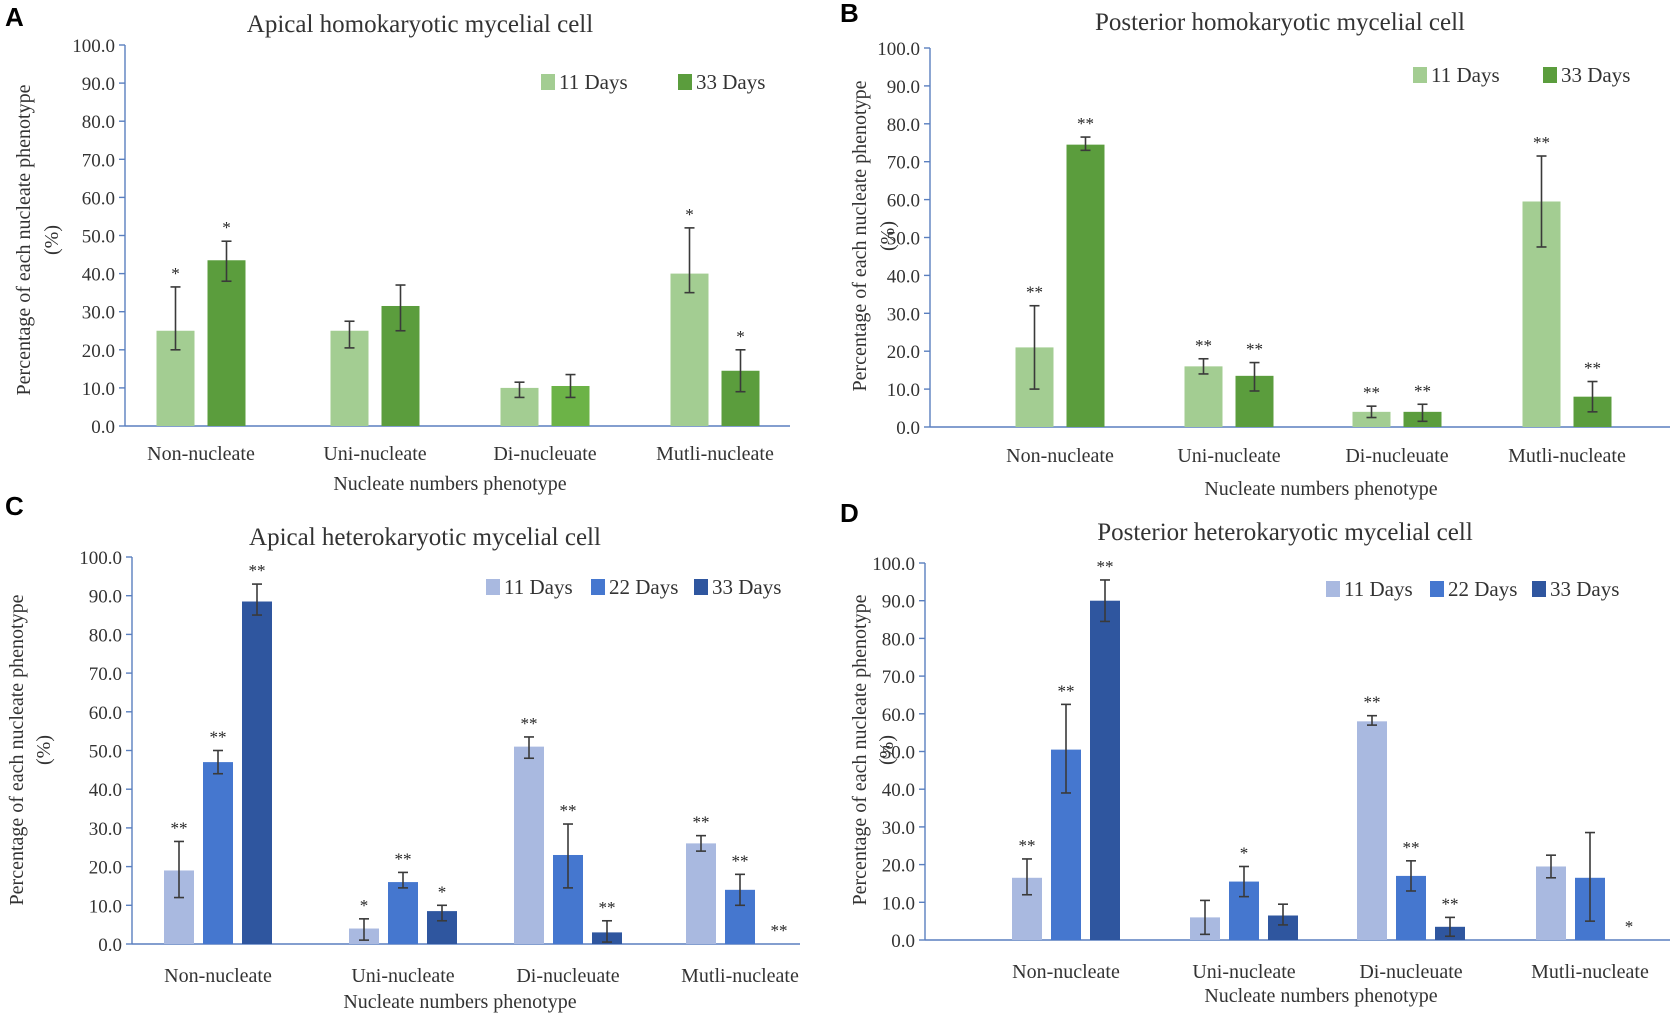 The height and width of the screenshot is (1013, 1673). Describe the element at coordinates (1027, 877) in the screenshot. I see `error-bar-11-days-non-nucleate` at that location.